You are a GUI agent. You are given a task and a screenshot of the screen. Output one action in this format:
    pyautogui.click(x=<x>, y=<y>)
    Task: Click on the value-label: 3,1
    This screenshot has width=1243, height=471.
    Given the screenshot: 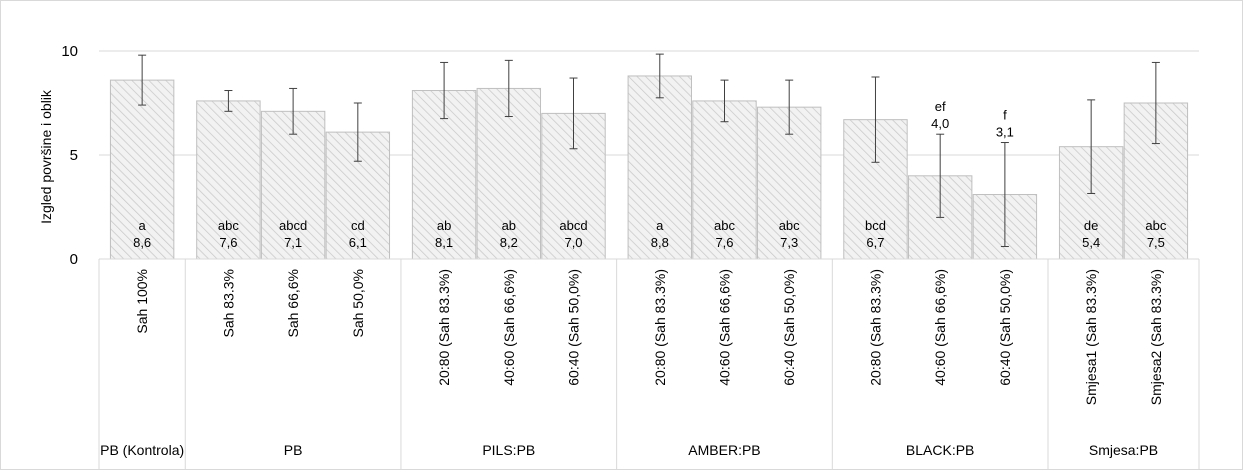 What is the action you would take?
    pyautogui.click(x=1005, y=132)
    